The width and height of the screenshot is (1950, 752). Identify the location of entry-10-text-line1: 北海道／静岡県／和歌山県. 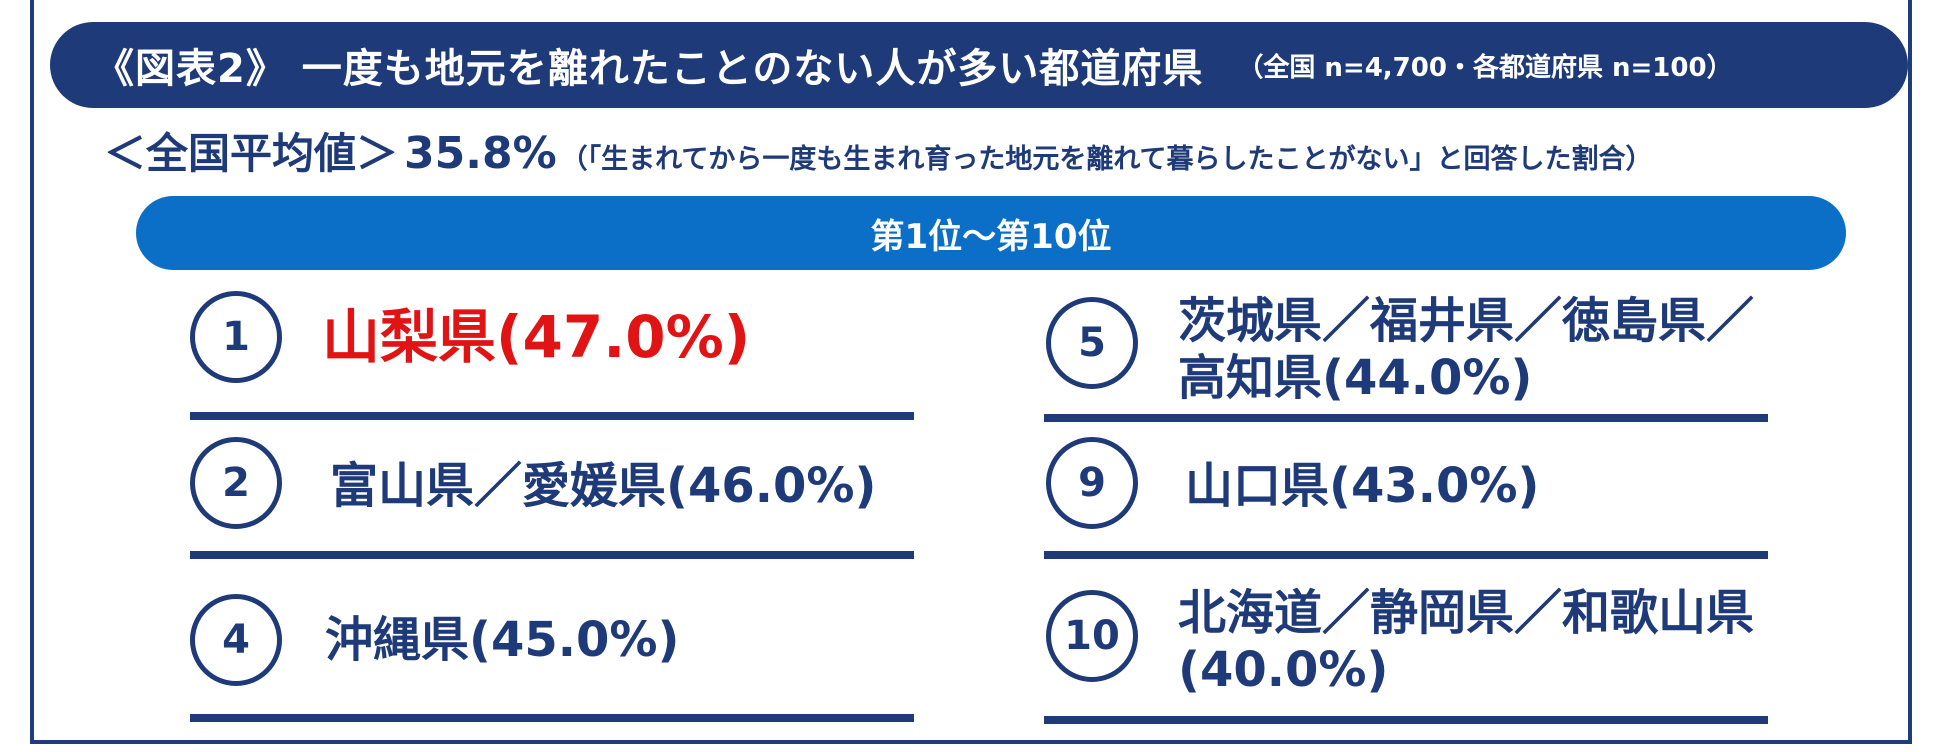
(1466, 613).